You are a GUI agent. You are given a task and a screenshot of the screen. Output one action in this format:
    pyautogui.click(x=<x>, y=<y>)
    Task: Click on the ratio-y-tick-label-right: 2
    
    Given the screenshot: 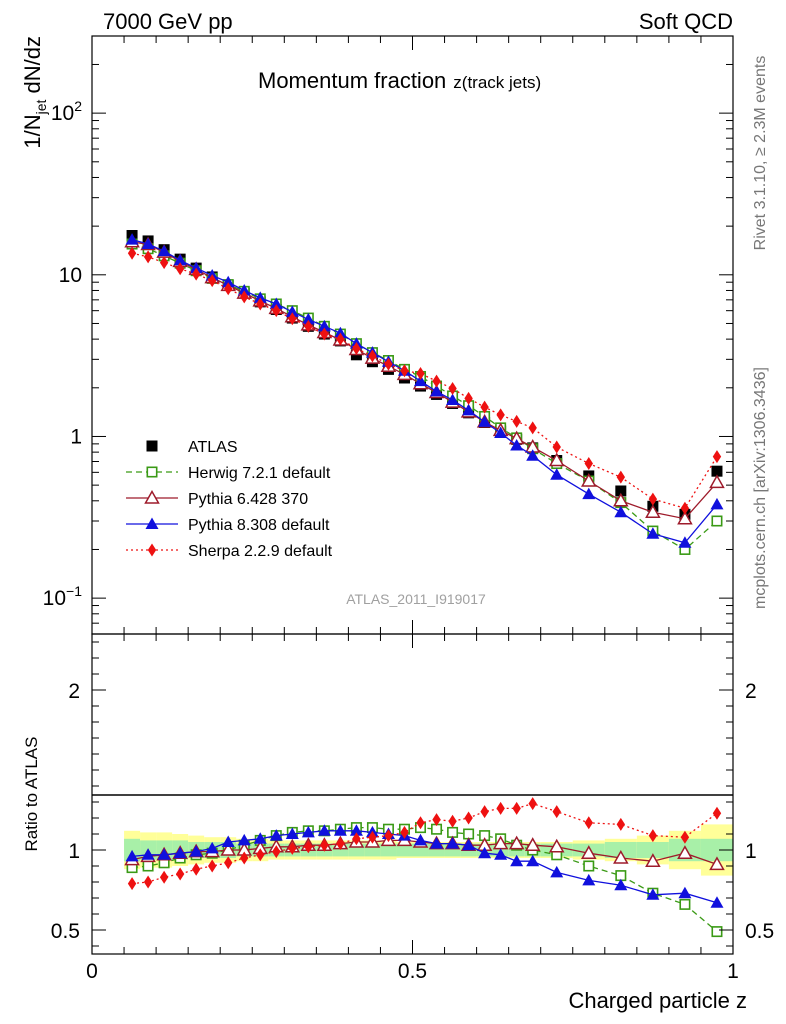 What is the action you would take?
    pyautogui.click(x=751, y=691)
    